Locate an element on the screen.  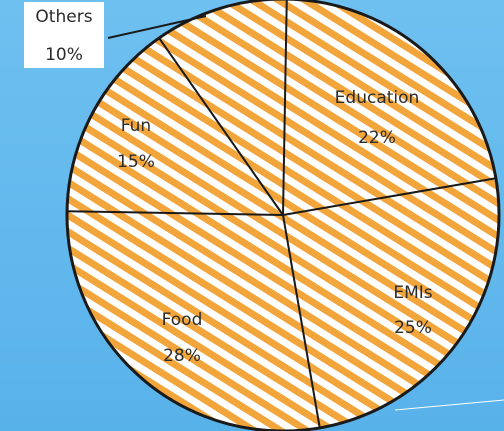
others-label-background is located at coordinates (64, 35).